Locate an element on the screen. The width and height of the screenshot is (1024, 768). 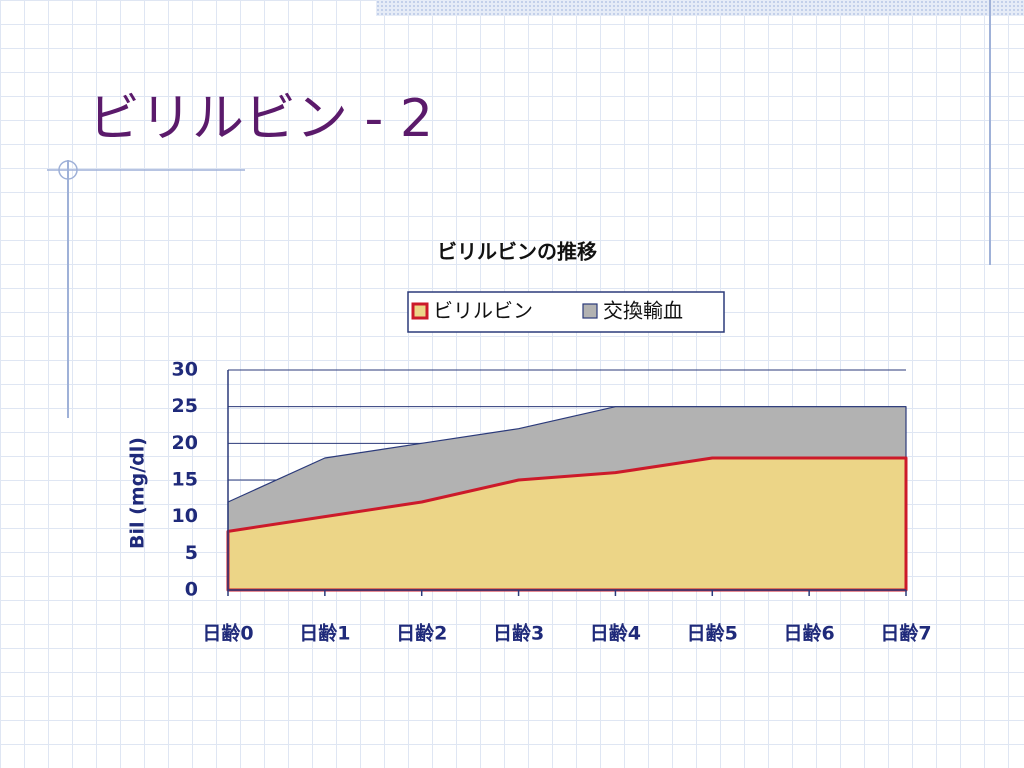
x-tick-label: 日齢6 is located at coordinates (809, 633).